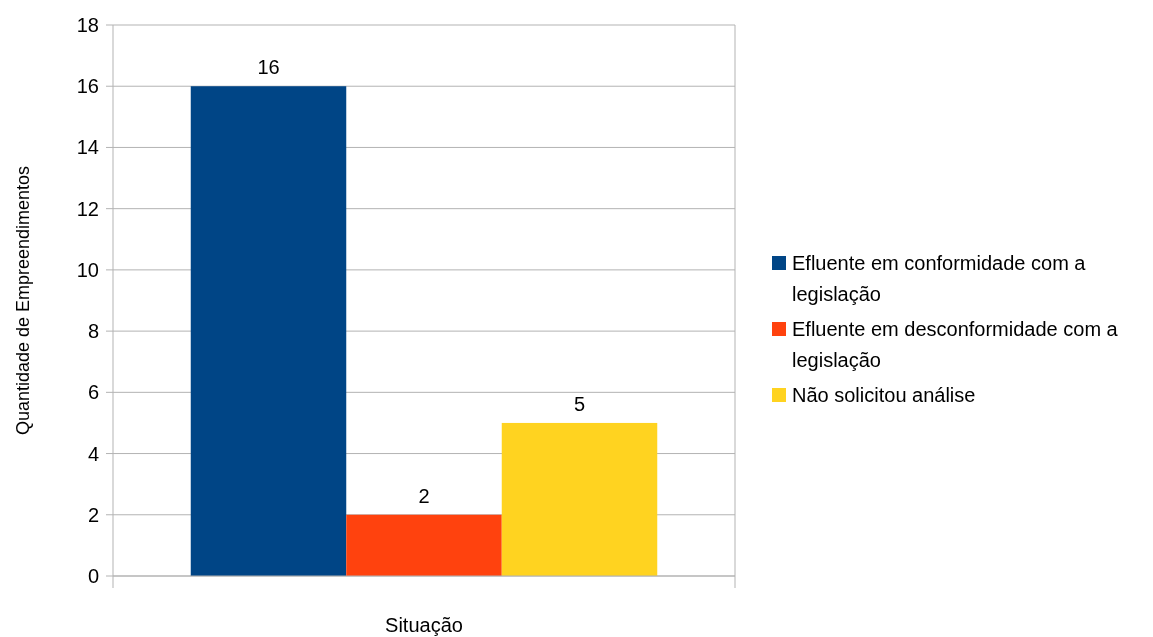 This screenshot has width=1153, height=637. What do you see at coordinates (23, 300) in the screenshot?
I see `y-axis-title: Quantidade de Empreendimentos` at bounding box center [23, 300].